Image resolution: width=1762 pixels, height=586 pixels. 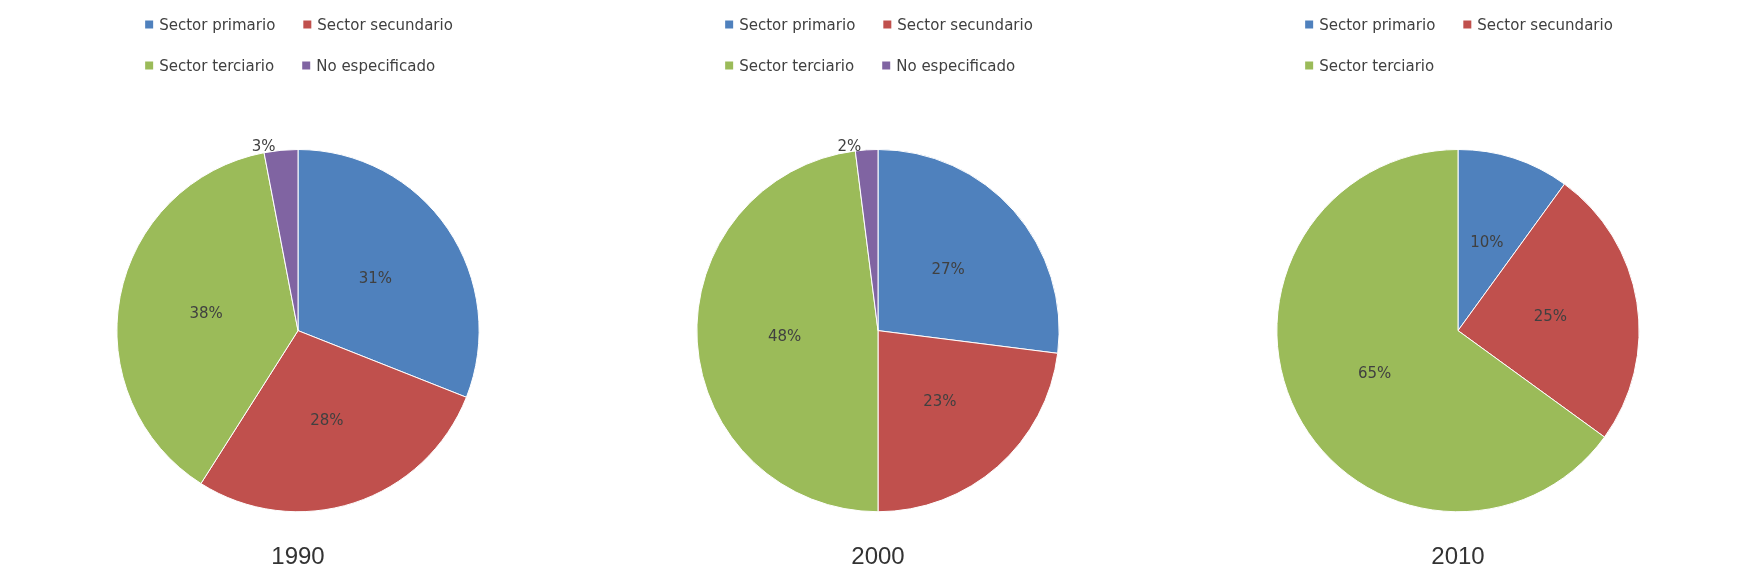 What do you see at coordinates (206, 313) in the screenshot?
I see `data-label: 38%` at bounding box center [206, 313].